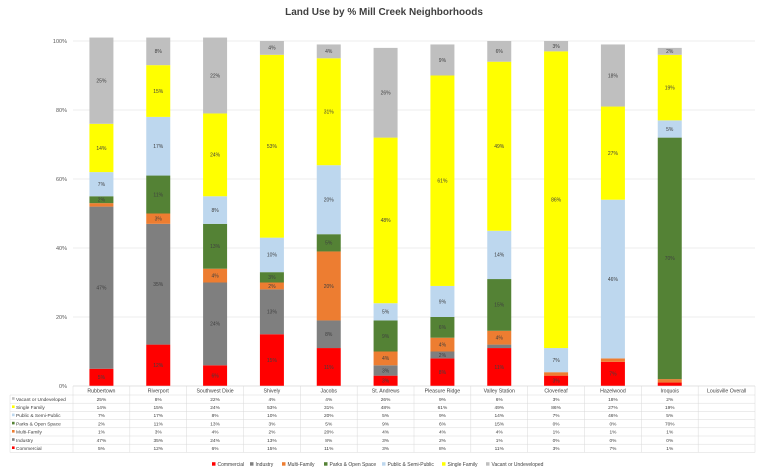 Image resolution: width=768 pixels, height=475 pixels. Describe the element at coordinates (102, 441) in the screenshot. I see `table-cell: 47%` at that location.